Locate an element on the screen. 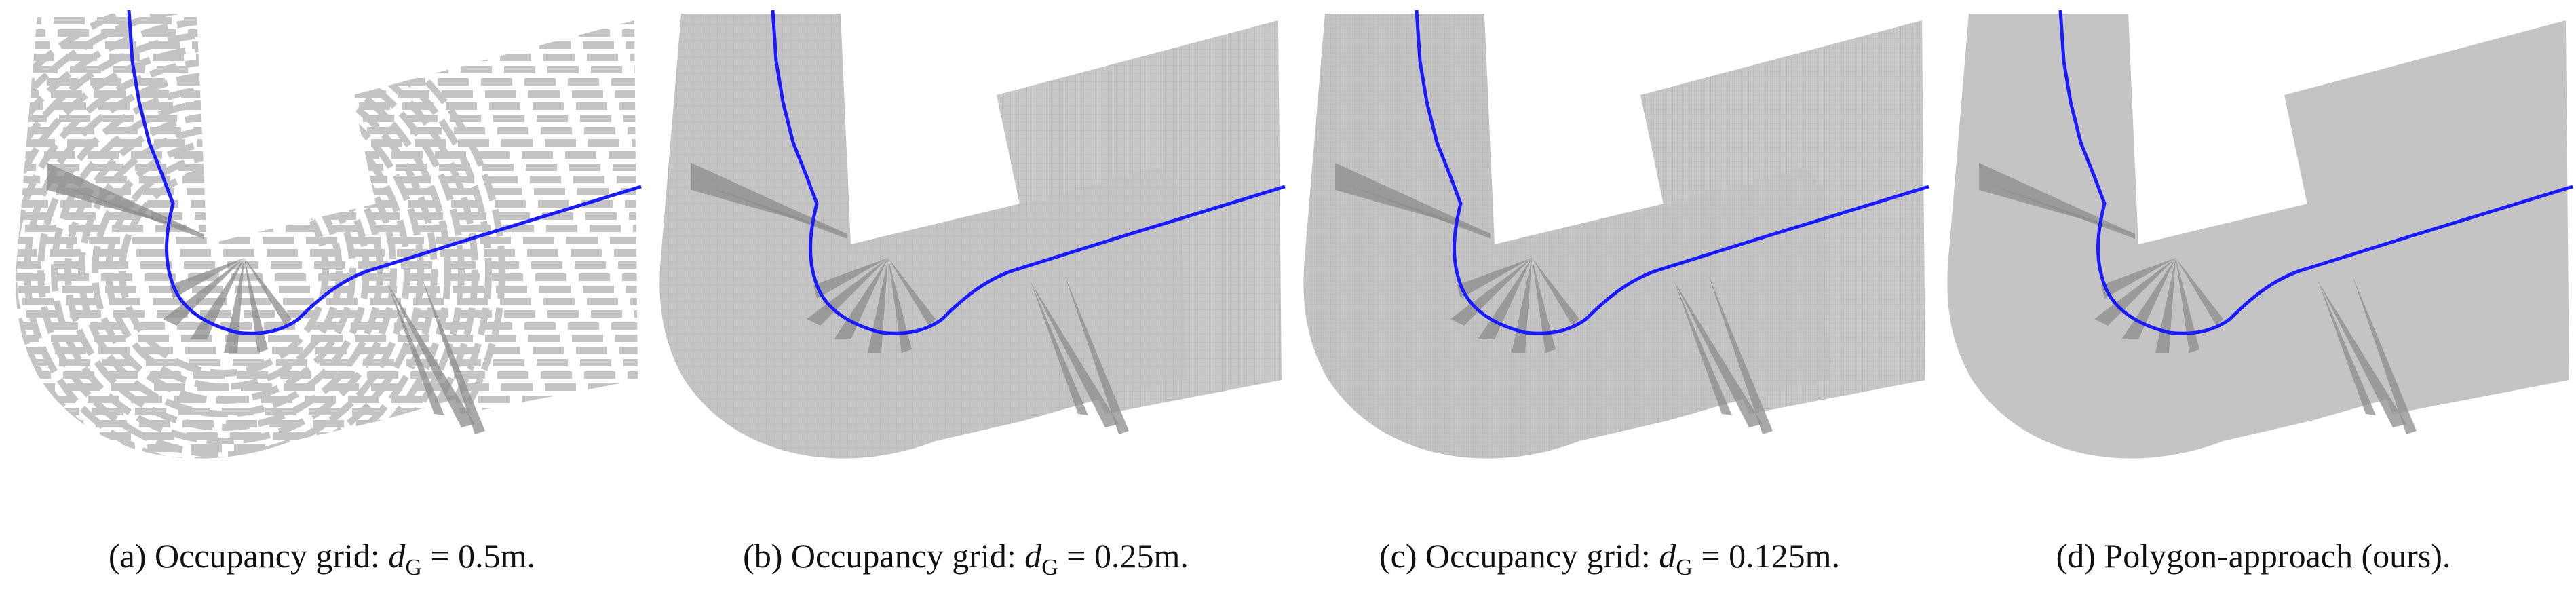  caption-b-var: d is located at coordinates (1033, 556).